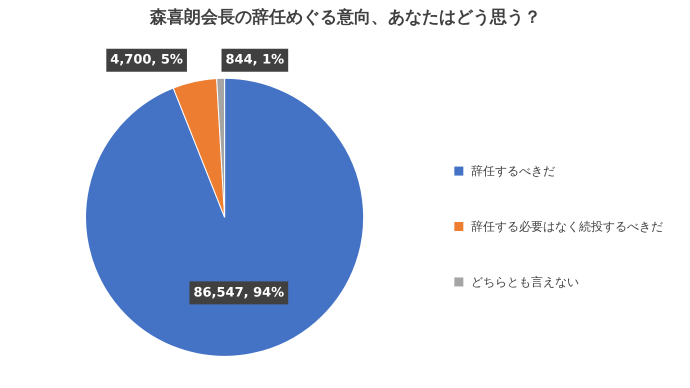  I want to click on data-label: 844, 1%, so click(255, 60).